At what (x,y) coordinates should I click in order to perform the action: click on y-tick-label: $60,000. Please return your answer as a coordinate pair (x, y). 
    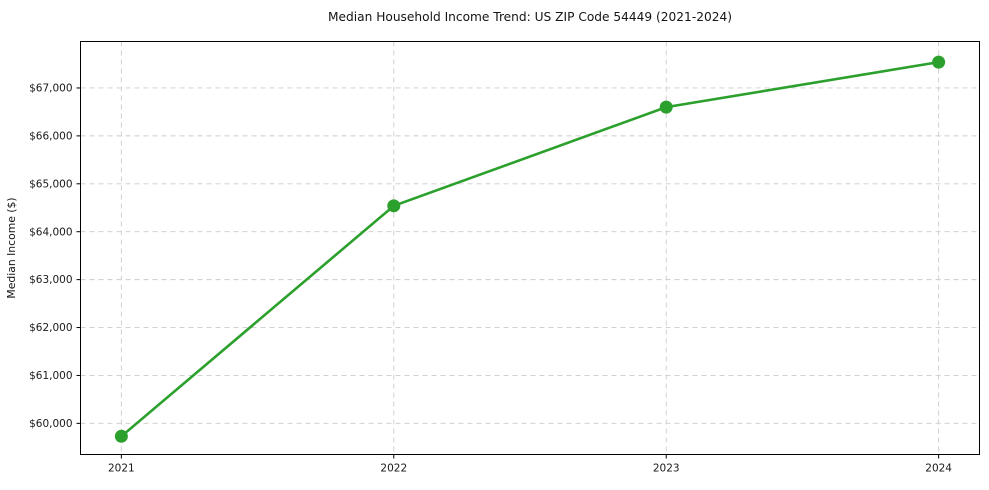
    Looking at the image, I should click on (50, 424).